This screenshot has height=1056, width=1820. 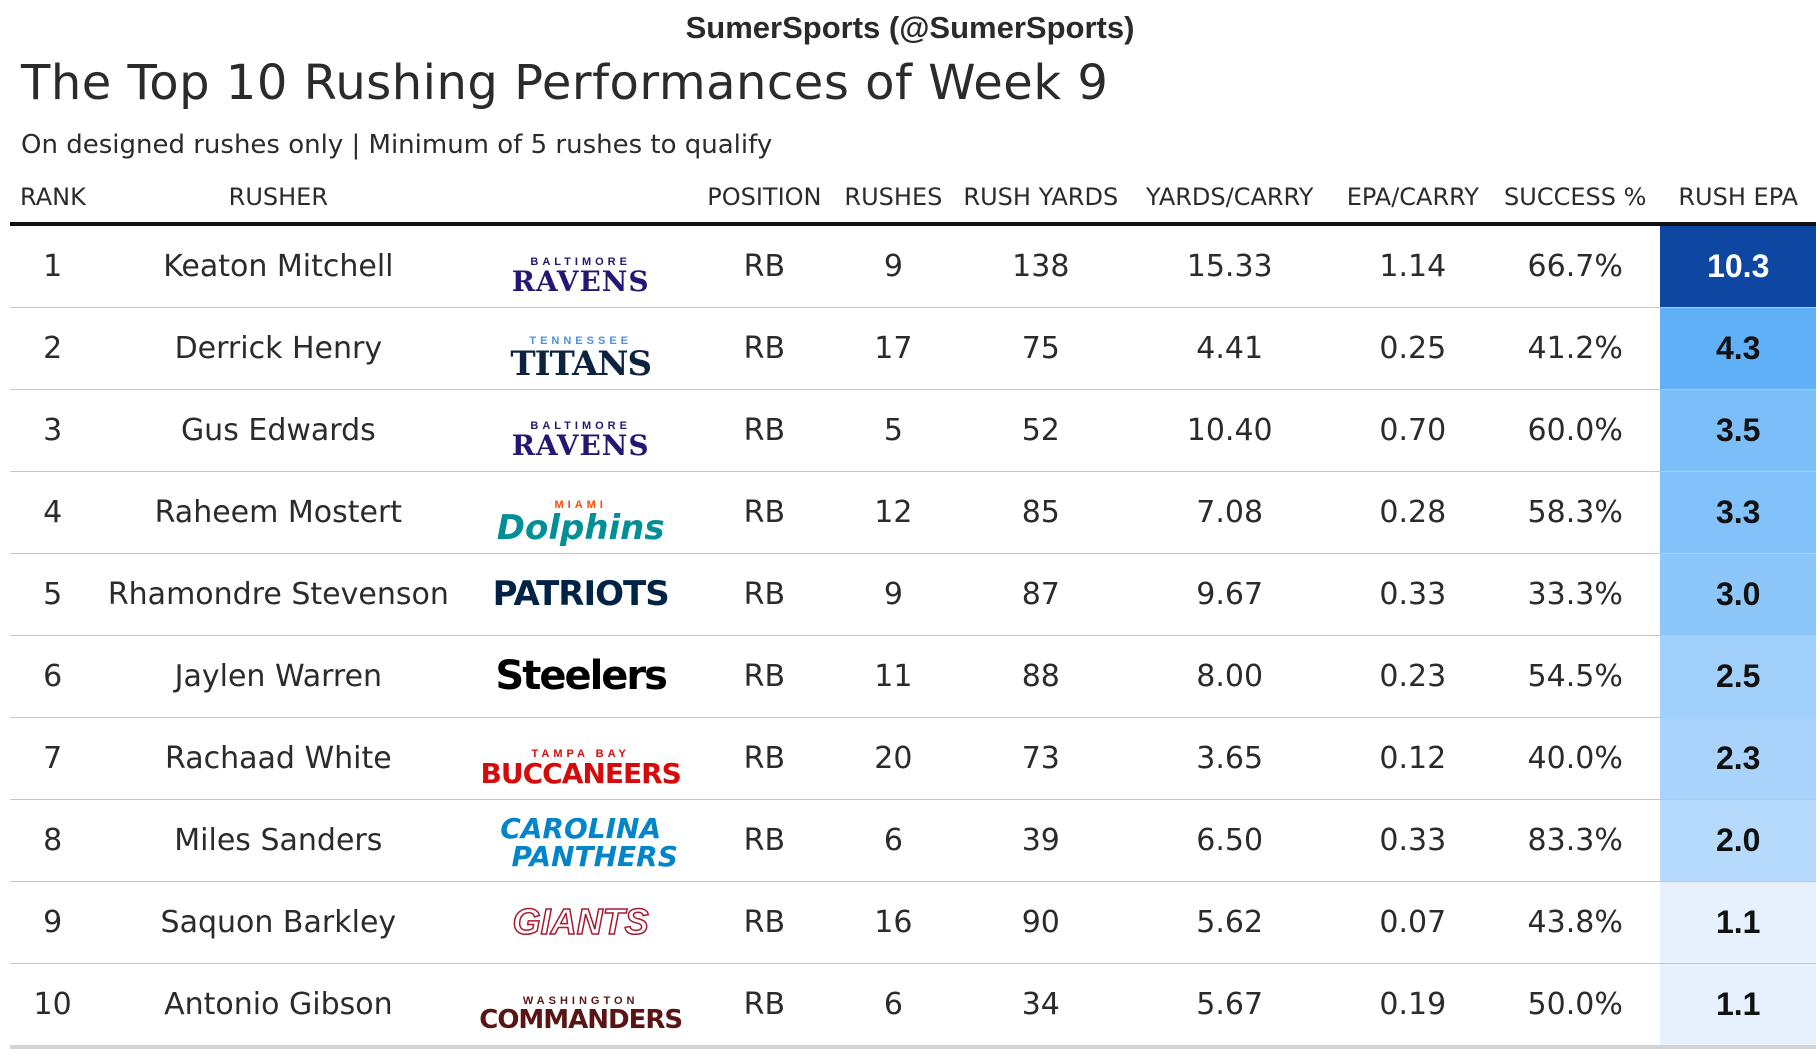 I want to click on team-logo-cell: CAROLINA PANTHERS, so click(x=580, y=840).